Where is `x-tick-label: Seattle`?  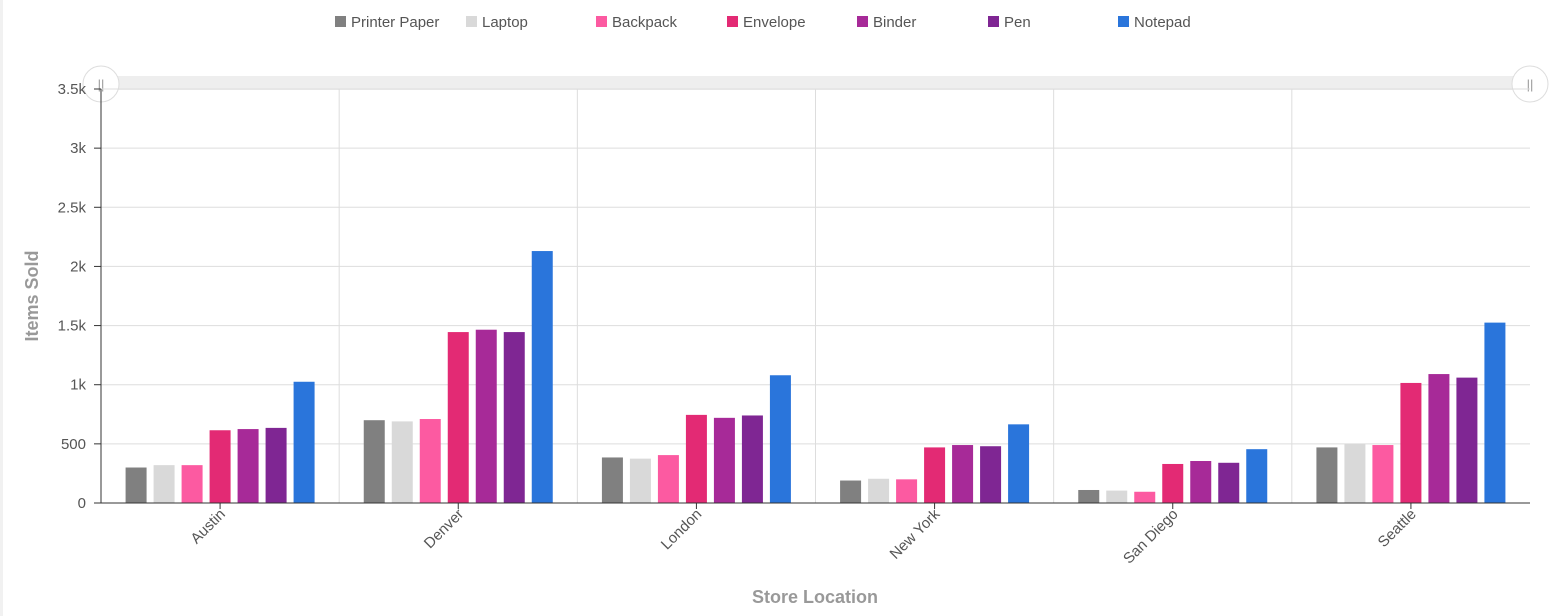 x-tick-label: Seattle is located at coordinates (1397, 528).